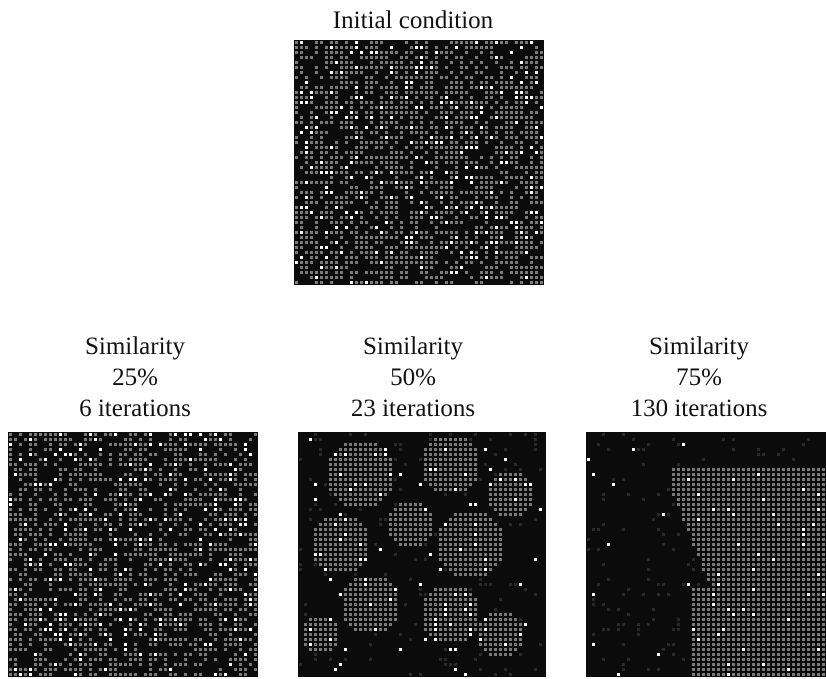 The image size is (826, 679). Describe the element at coordinates (706, 554) in the screenshot. I see `similarity-75-cells` at that location.